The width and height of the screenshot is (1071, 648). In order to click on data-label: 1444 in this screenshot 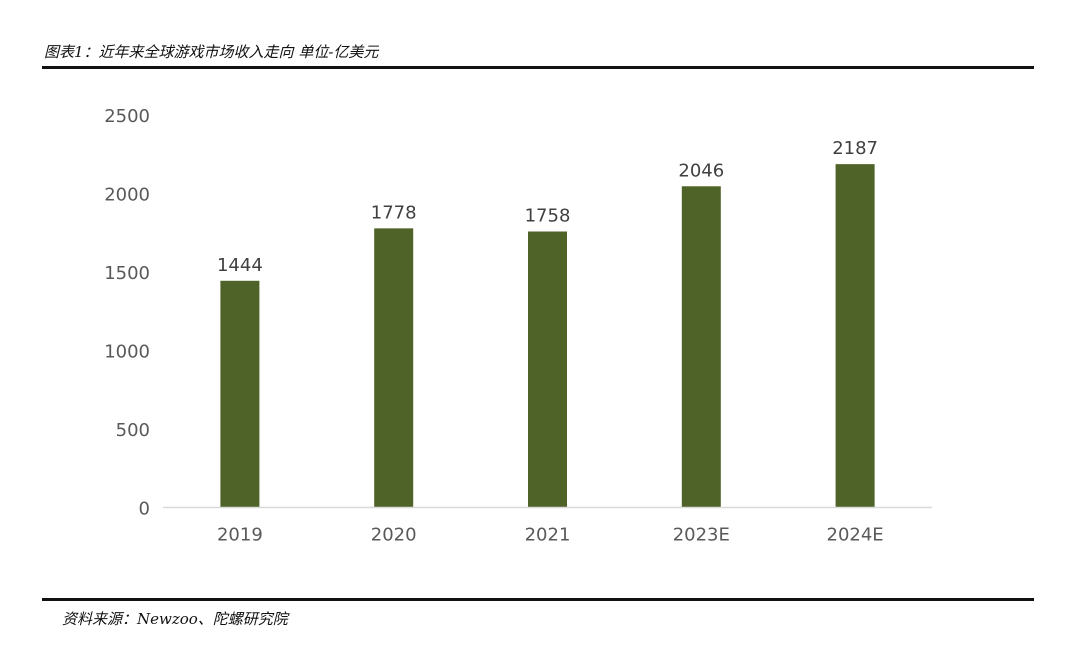, I will do `click(240, 265)`.